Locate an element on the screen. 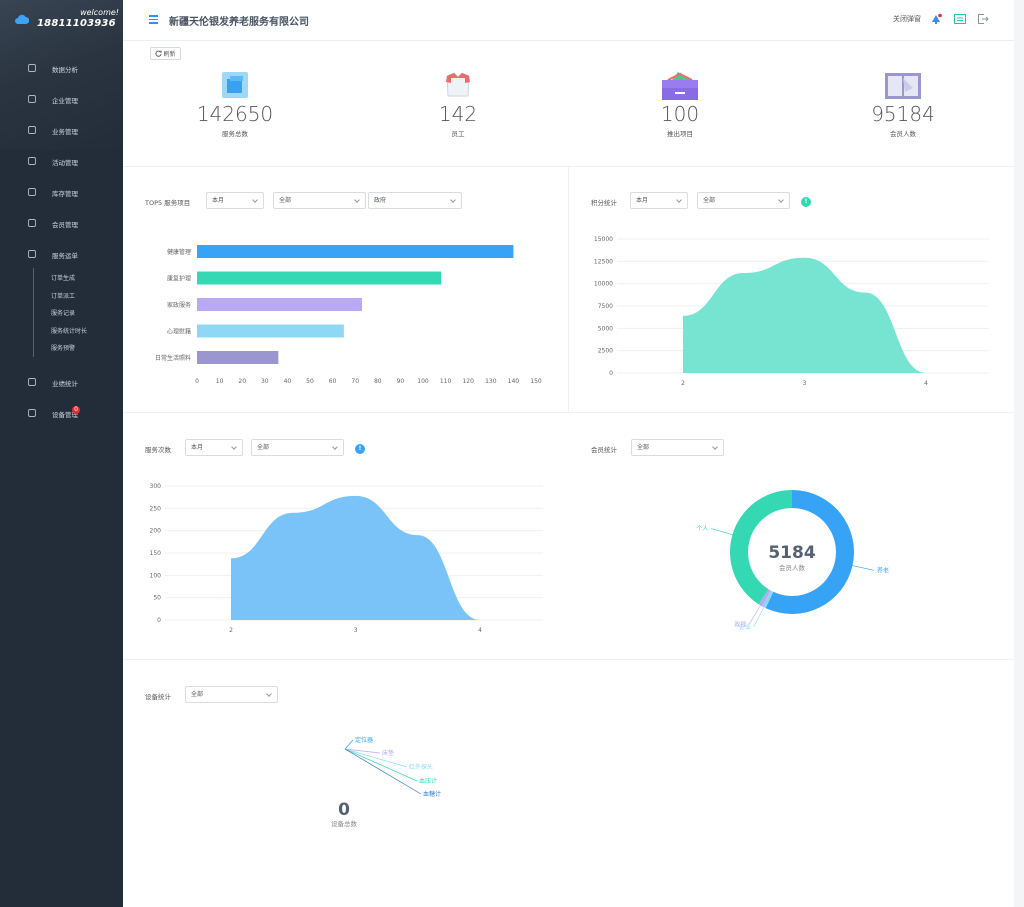 Image resolution: width=1024 pixels, height=907 pixels. slice-label: 定位器 is located at coordinates (364, 740).